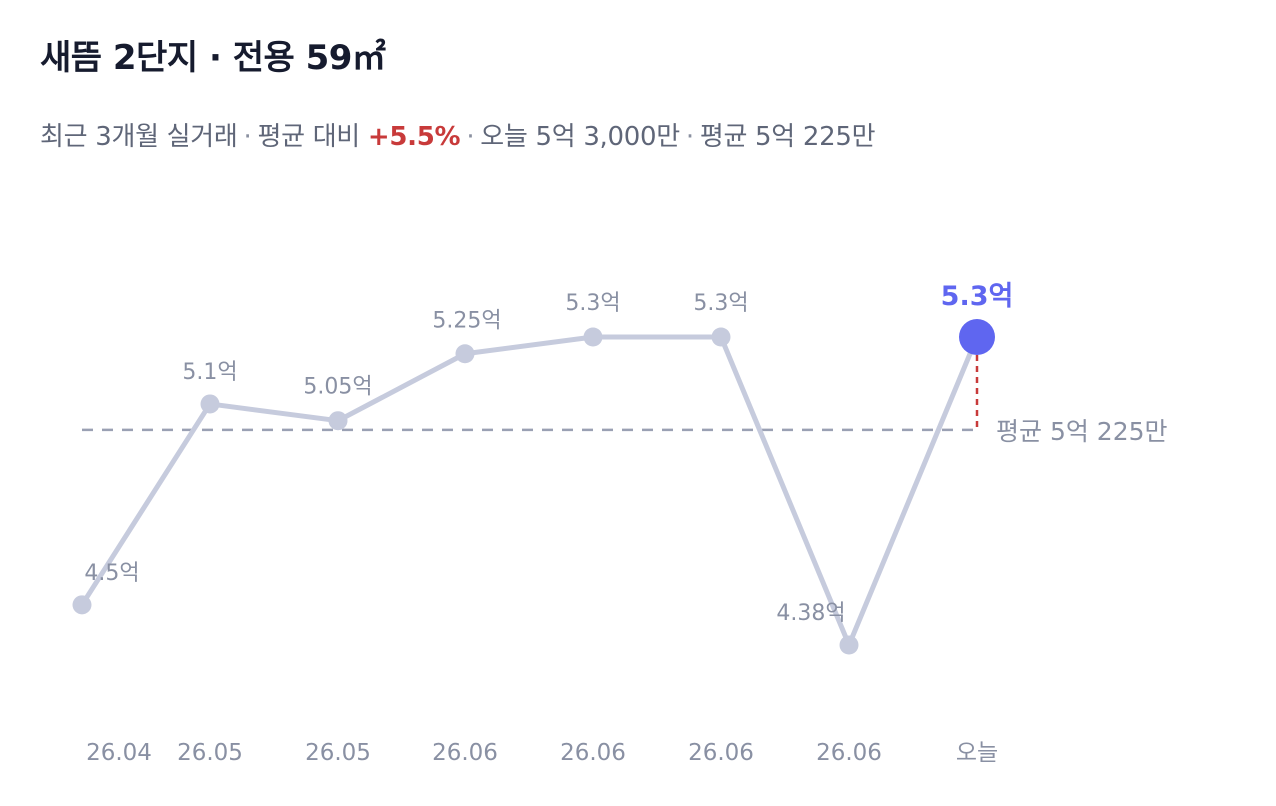  Describe the element at coordinates (1082, 431) in the screenshot. I see `average-line-label: 평균 5억 225만` at that location.